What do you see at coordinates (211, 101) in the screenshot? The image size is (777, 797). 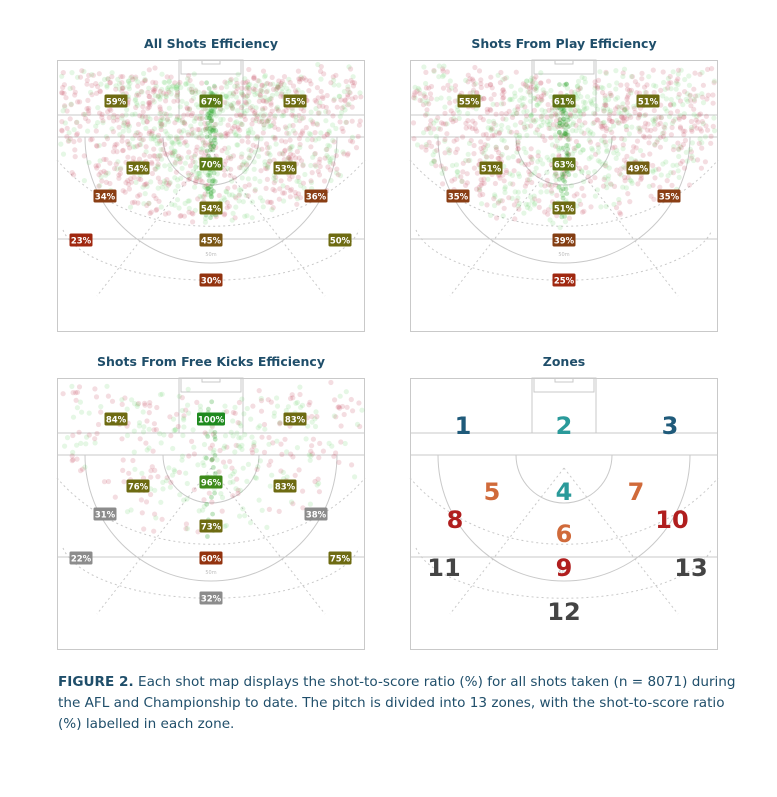 I see `zone-ratio-label-2: 67%` at bounding box center [211, 101].